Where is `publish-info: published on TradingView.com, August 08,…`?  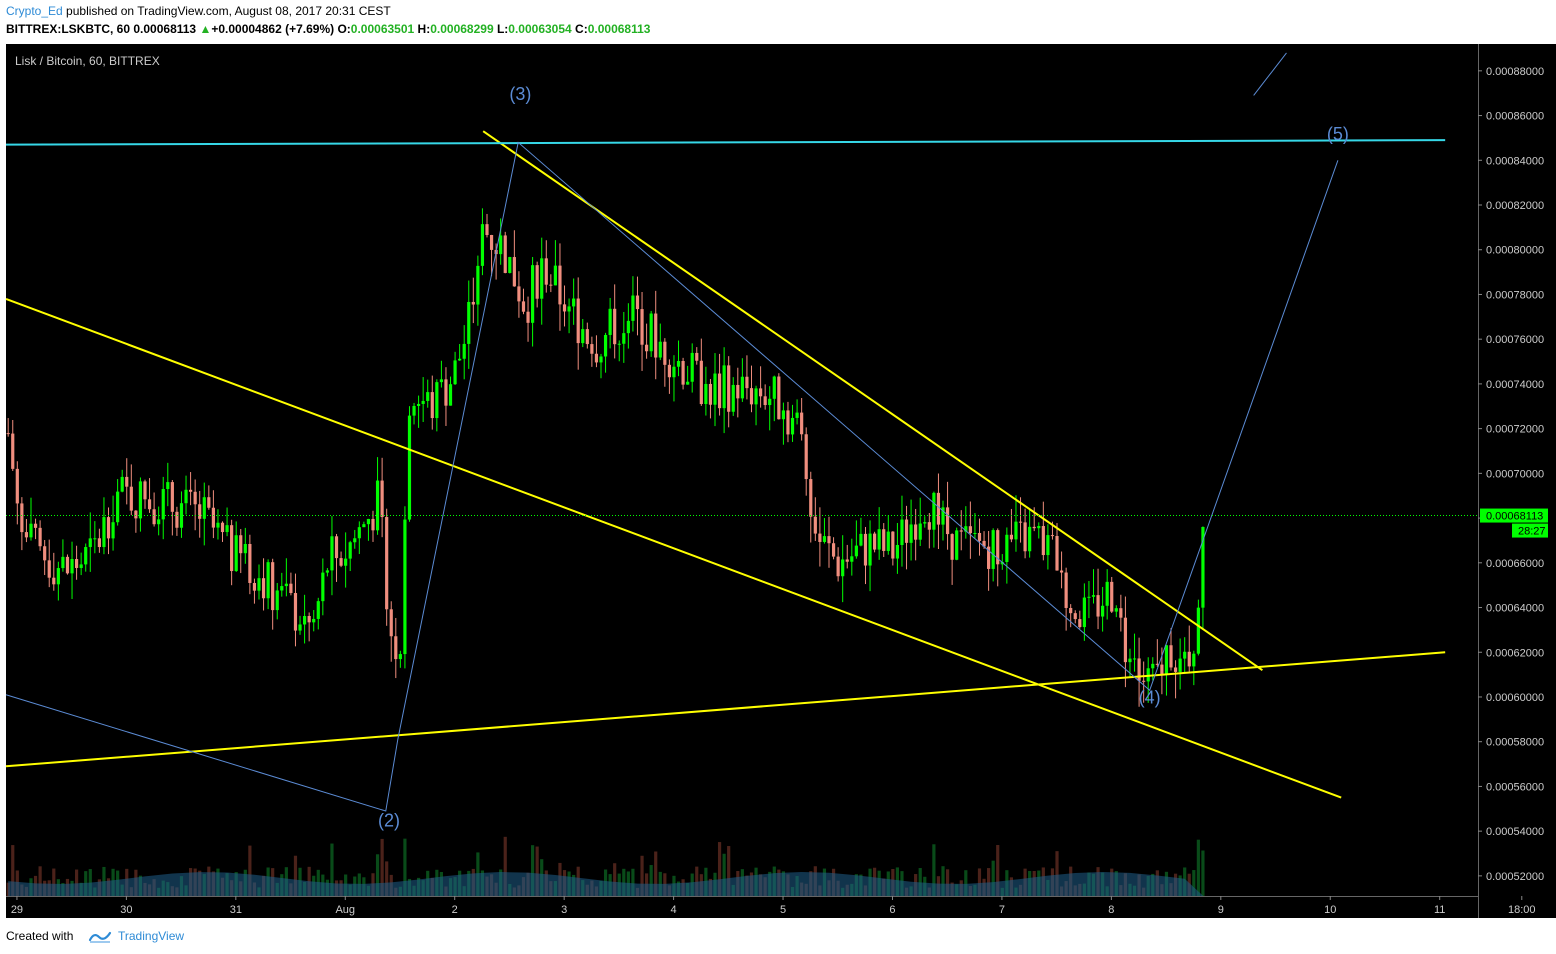 publish-info: published on TradingView.com, August 08,… is located at coordinates (228, 11).